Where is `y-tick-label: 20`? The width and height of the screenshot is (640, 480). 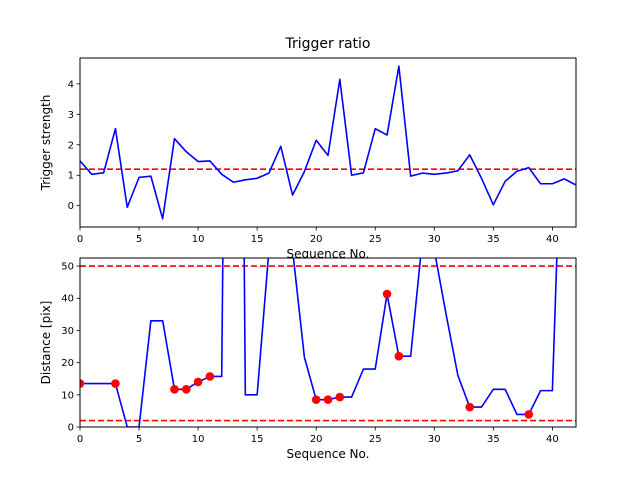 y-tick-label: 20 is located at coordinates (67, 363).